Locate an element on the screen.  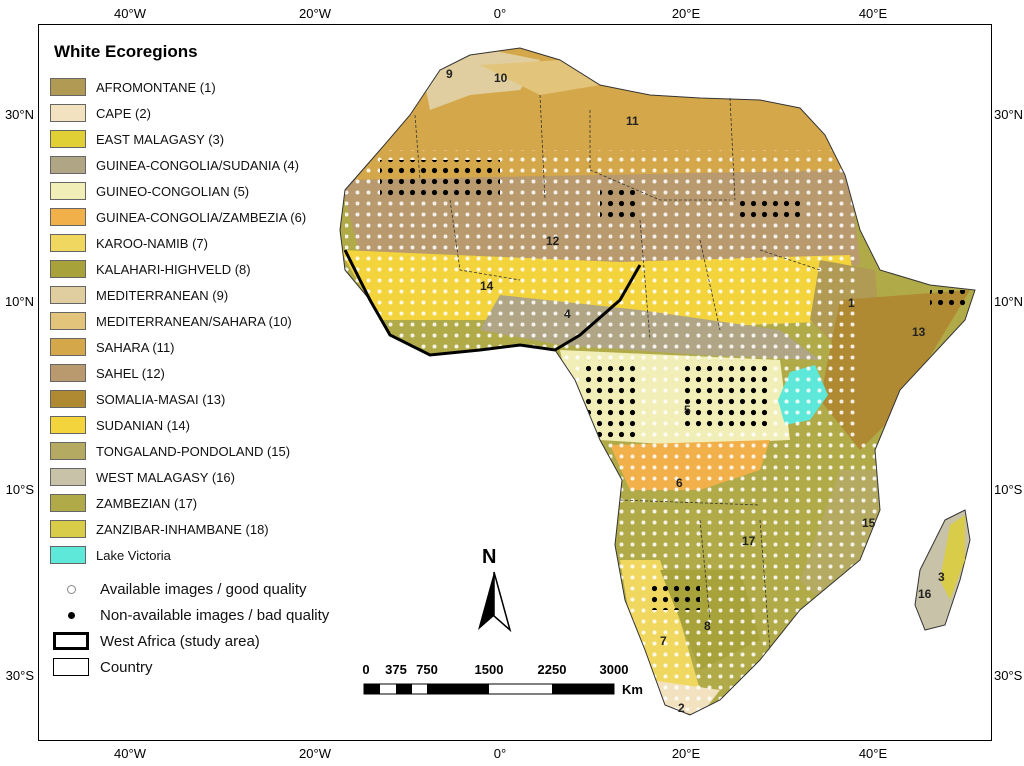
bottom-tick-label: 20°W is located at coordinates (315, 753).